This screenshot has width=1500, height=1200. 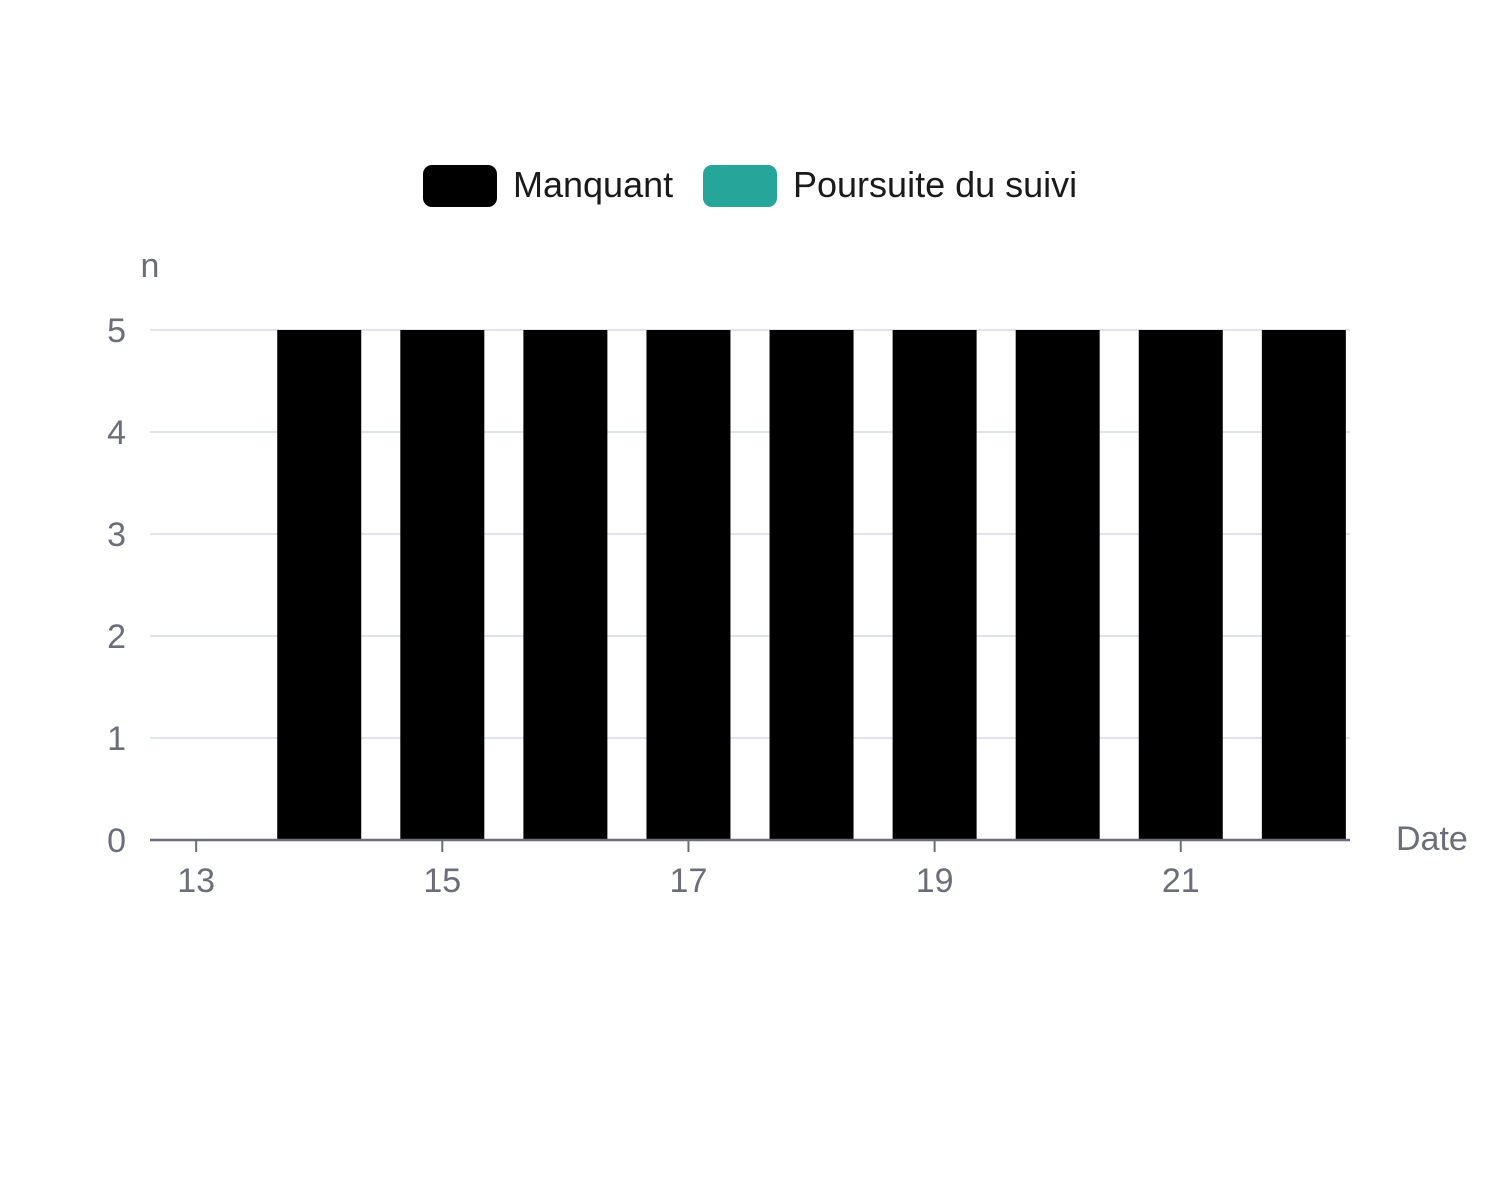 I want to click on x-axis-label: Date, so click(x=1432, y=839).